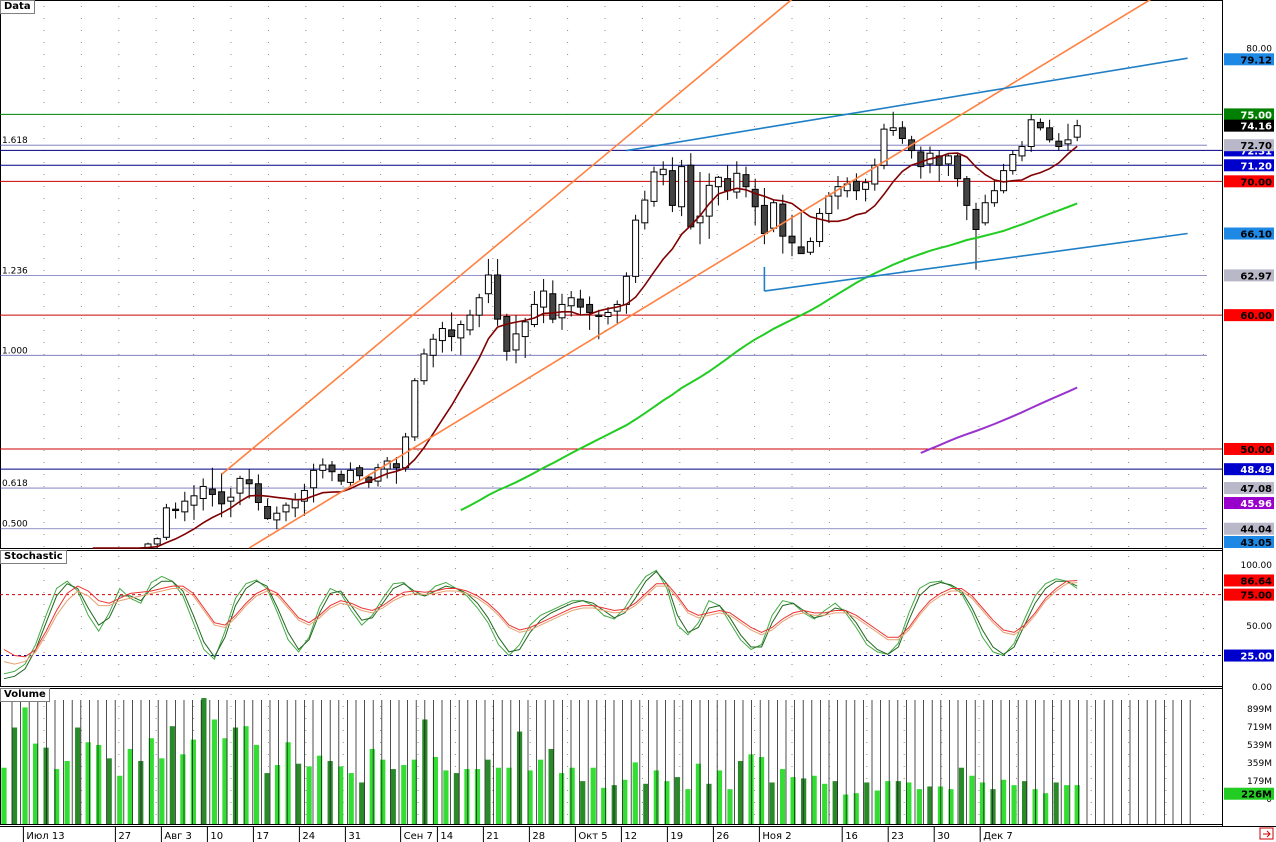  What do you see at coordinates (676, 836) in the screenshot?
I see `date-label: 19` at bounding box center [676, 836].